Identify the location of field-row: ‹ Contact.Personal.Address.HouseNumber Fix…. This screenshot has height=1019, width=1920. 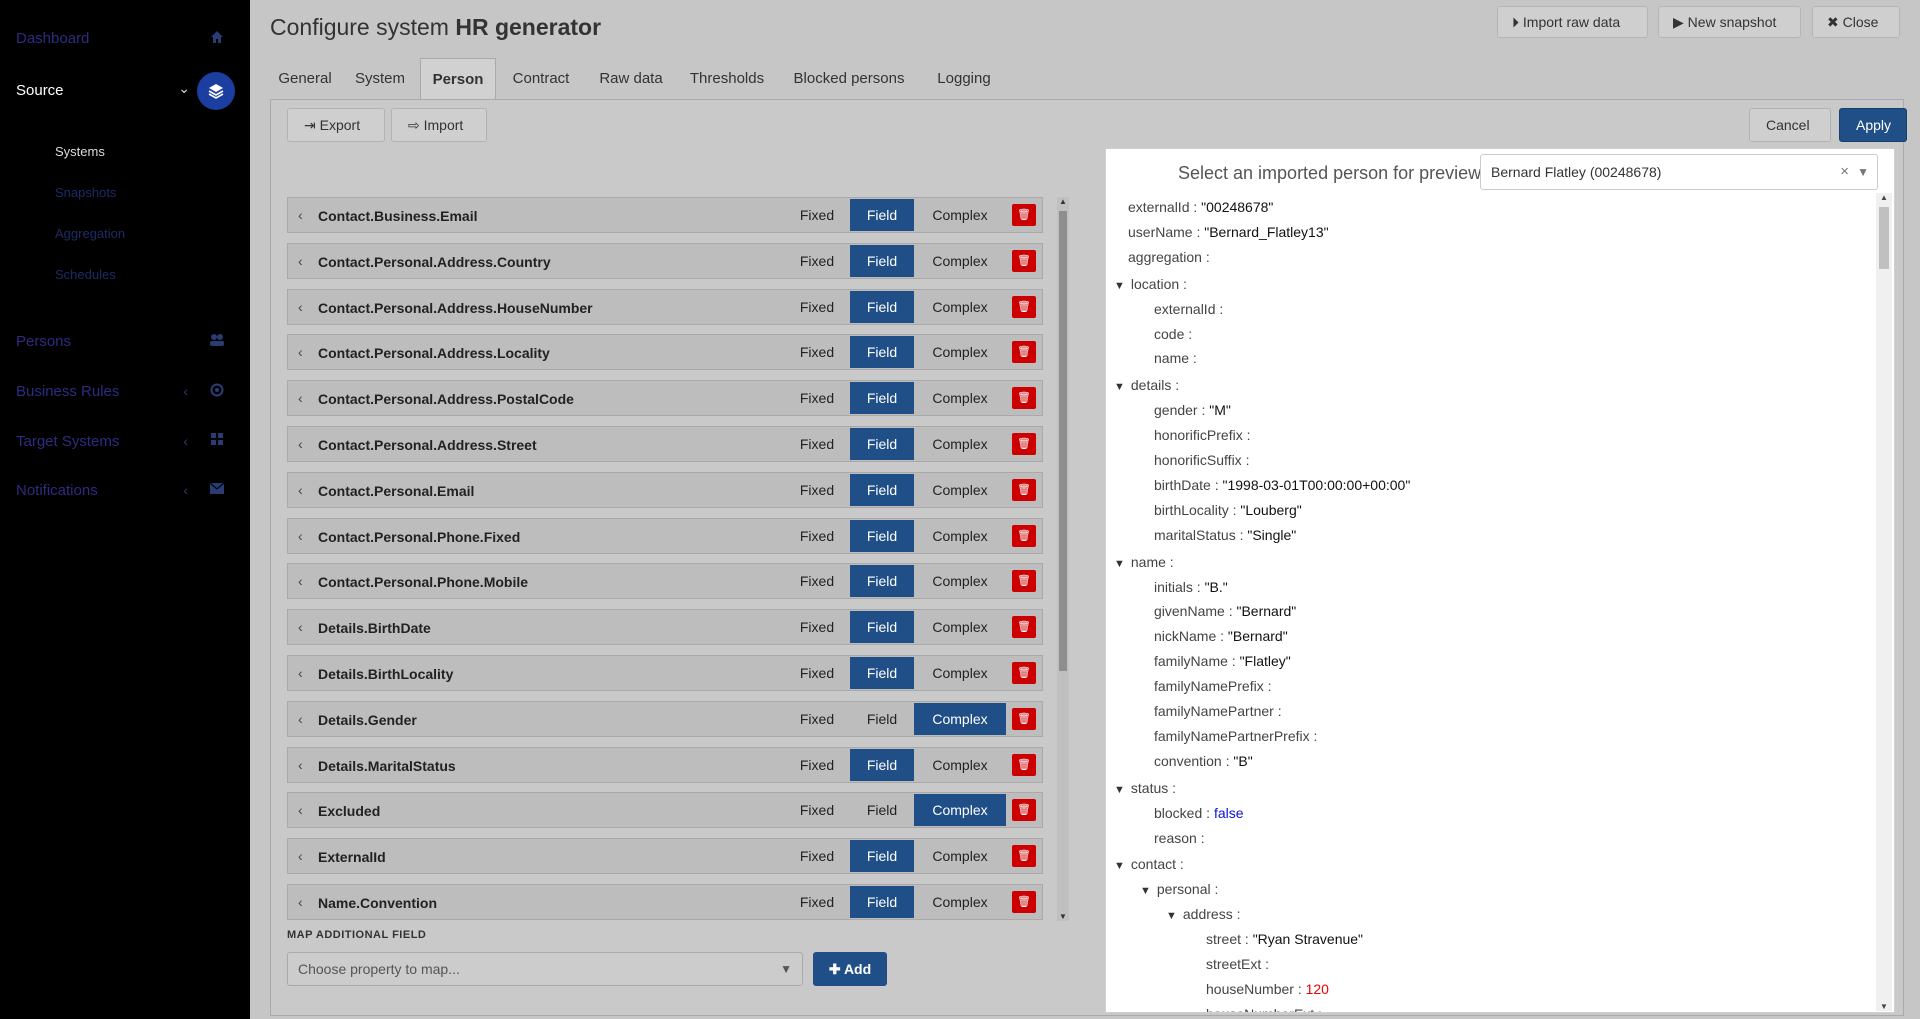
(665, 306).